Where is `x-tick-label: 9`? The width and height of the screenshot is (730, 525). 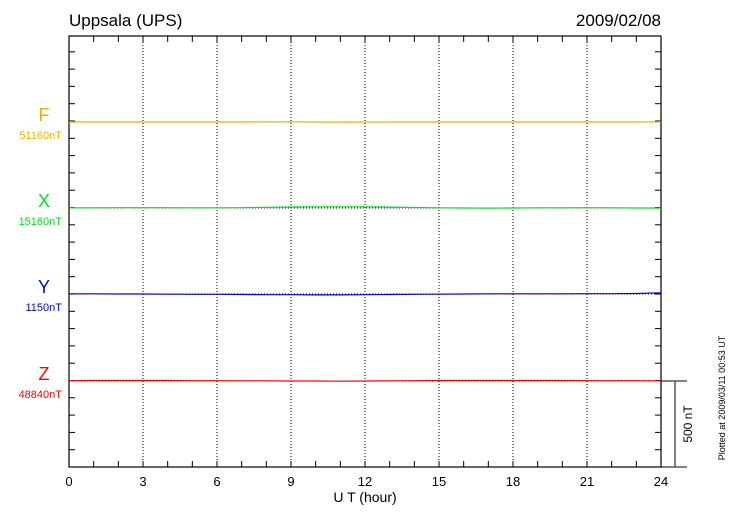 x-tick-label: 9 is located at coordinates (290, 481).